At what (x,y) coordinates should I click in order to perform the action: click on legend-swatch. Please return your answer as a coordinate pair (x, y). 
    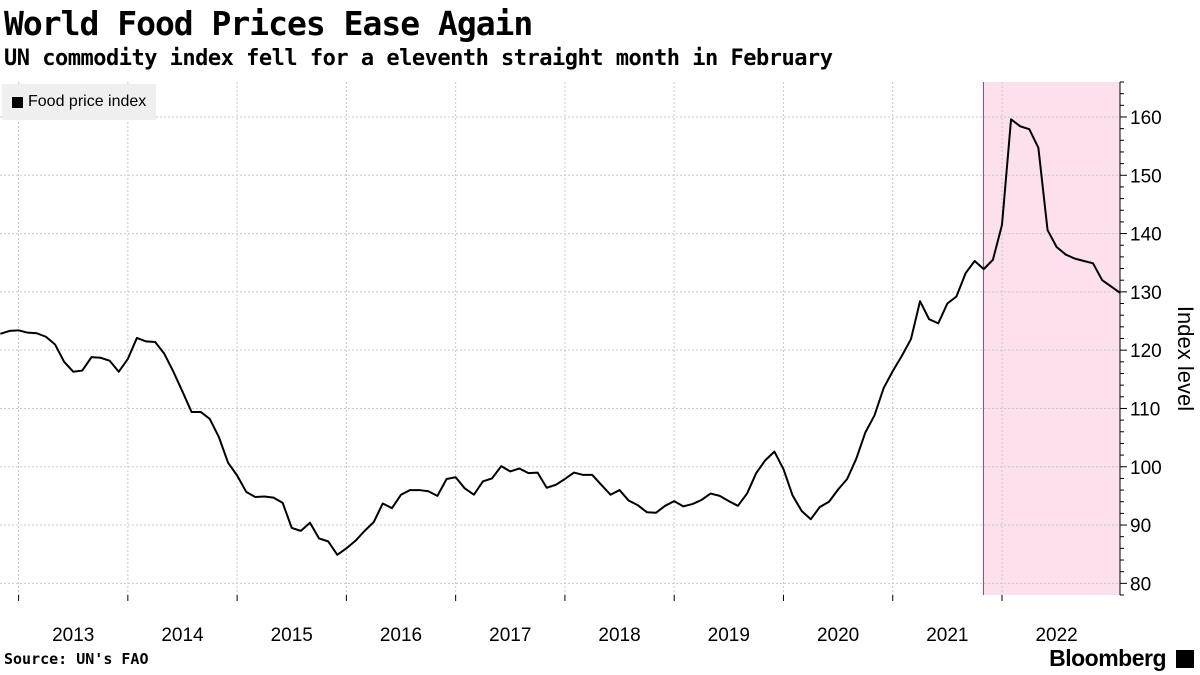
    Looking at the image, I should click on (17, 102).